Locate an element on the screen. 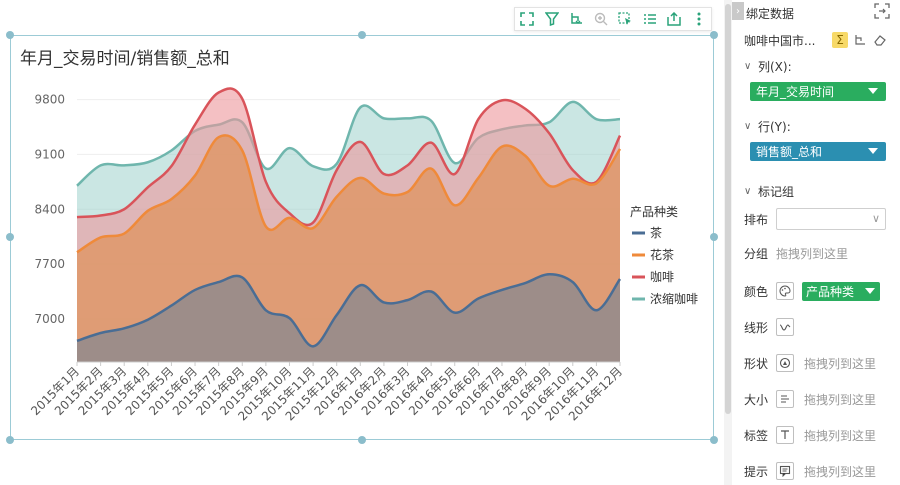  chart-toolbar is located at coordinates (613, 19).